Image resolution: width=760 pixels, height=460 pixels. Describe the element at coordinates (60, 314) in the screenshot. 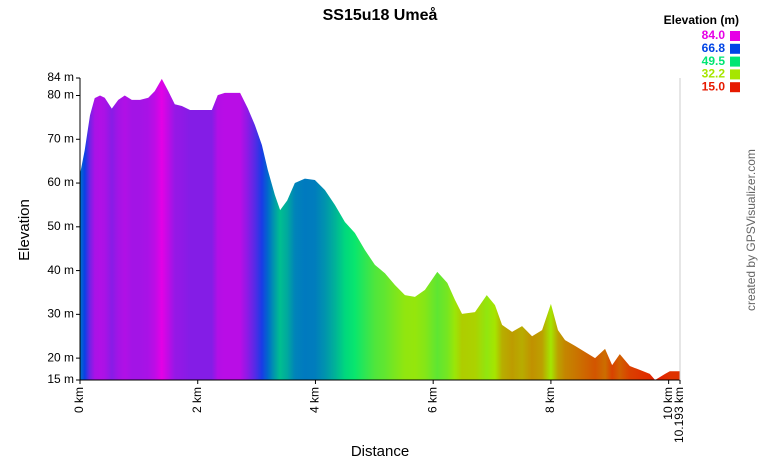

I see `y-tick-label: 30 m` at that location.